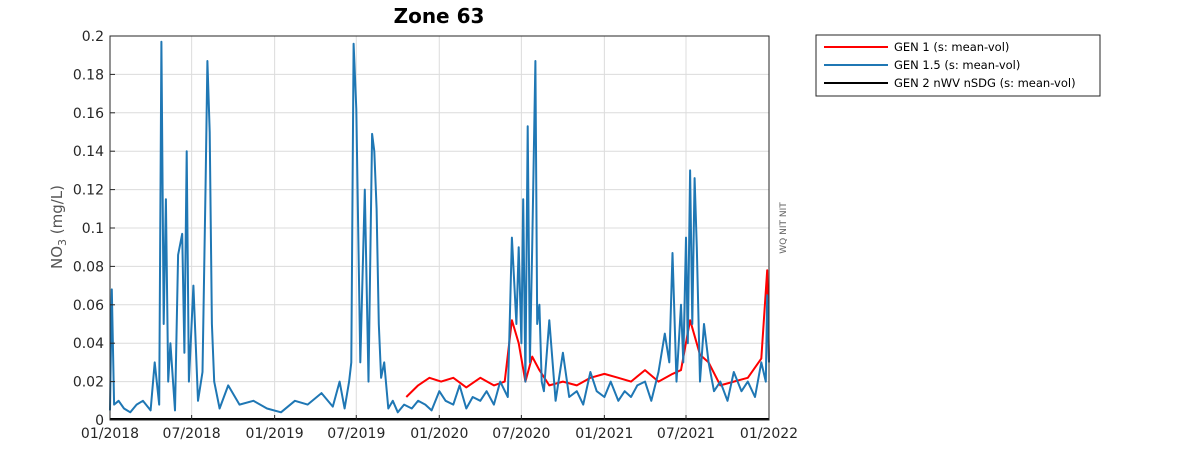 This screenshot has height=472, width=1181. I want to click on y-tick-label: 0.1, so click(93, 229).